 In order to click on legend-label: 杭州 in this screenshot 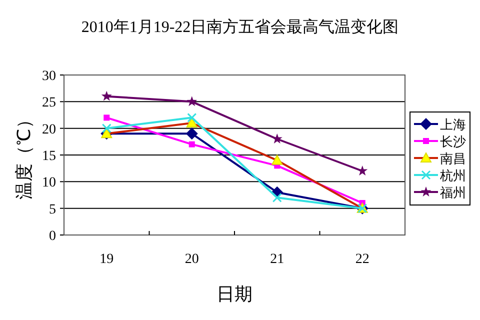, I will do `click(452, 175)`.